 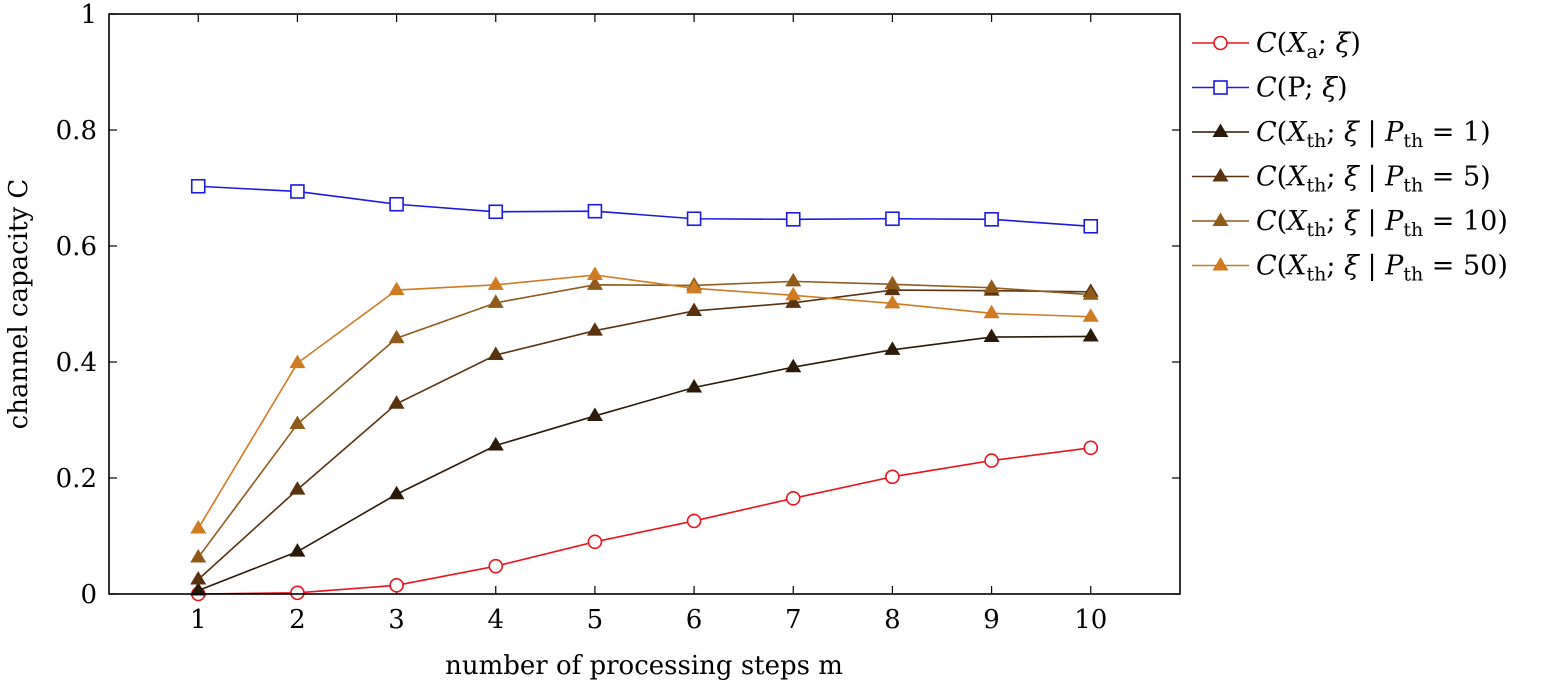 What do you see at coordinates (19, 304) in the screenshot?
I see `y-axis-label: channel capacity C` at bounding box center [19, 304].